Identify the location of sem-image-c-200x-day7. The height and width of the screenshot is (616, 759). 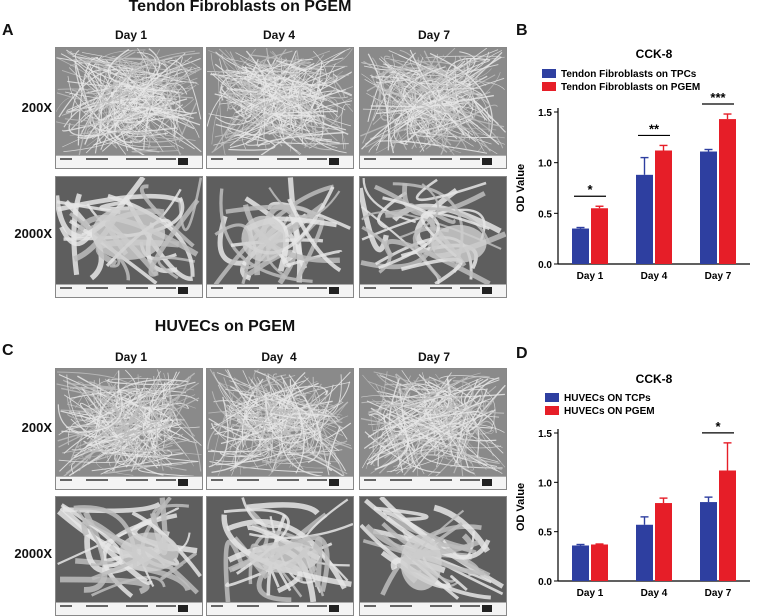
(433, 429).